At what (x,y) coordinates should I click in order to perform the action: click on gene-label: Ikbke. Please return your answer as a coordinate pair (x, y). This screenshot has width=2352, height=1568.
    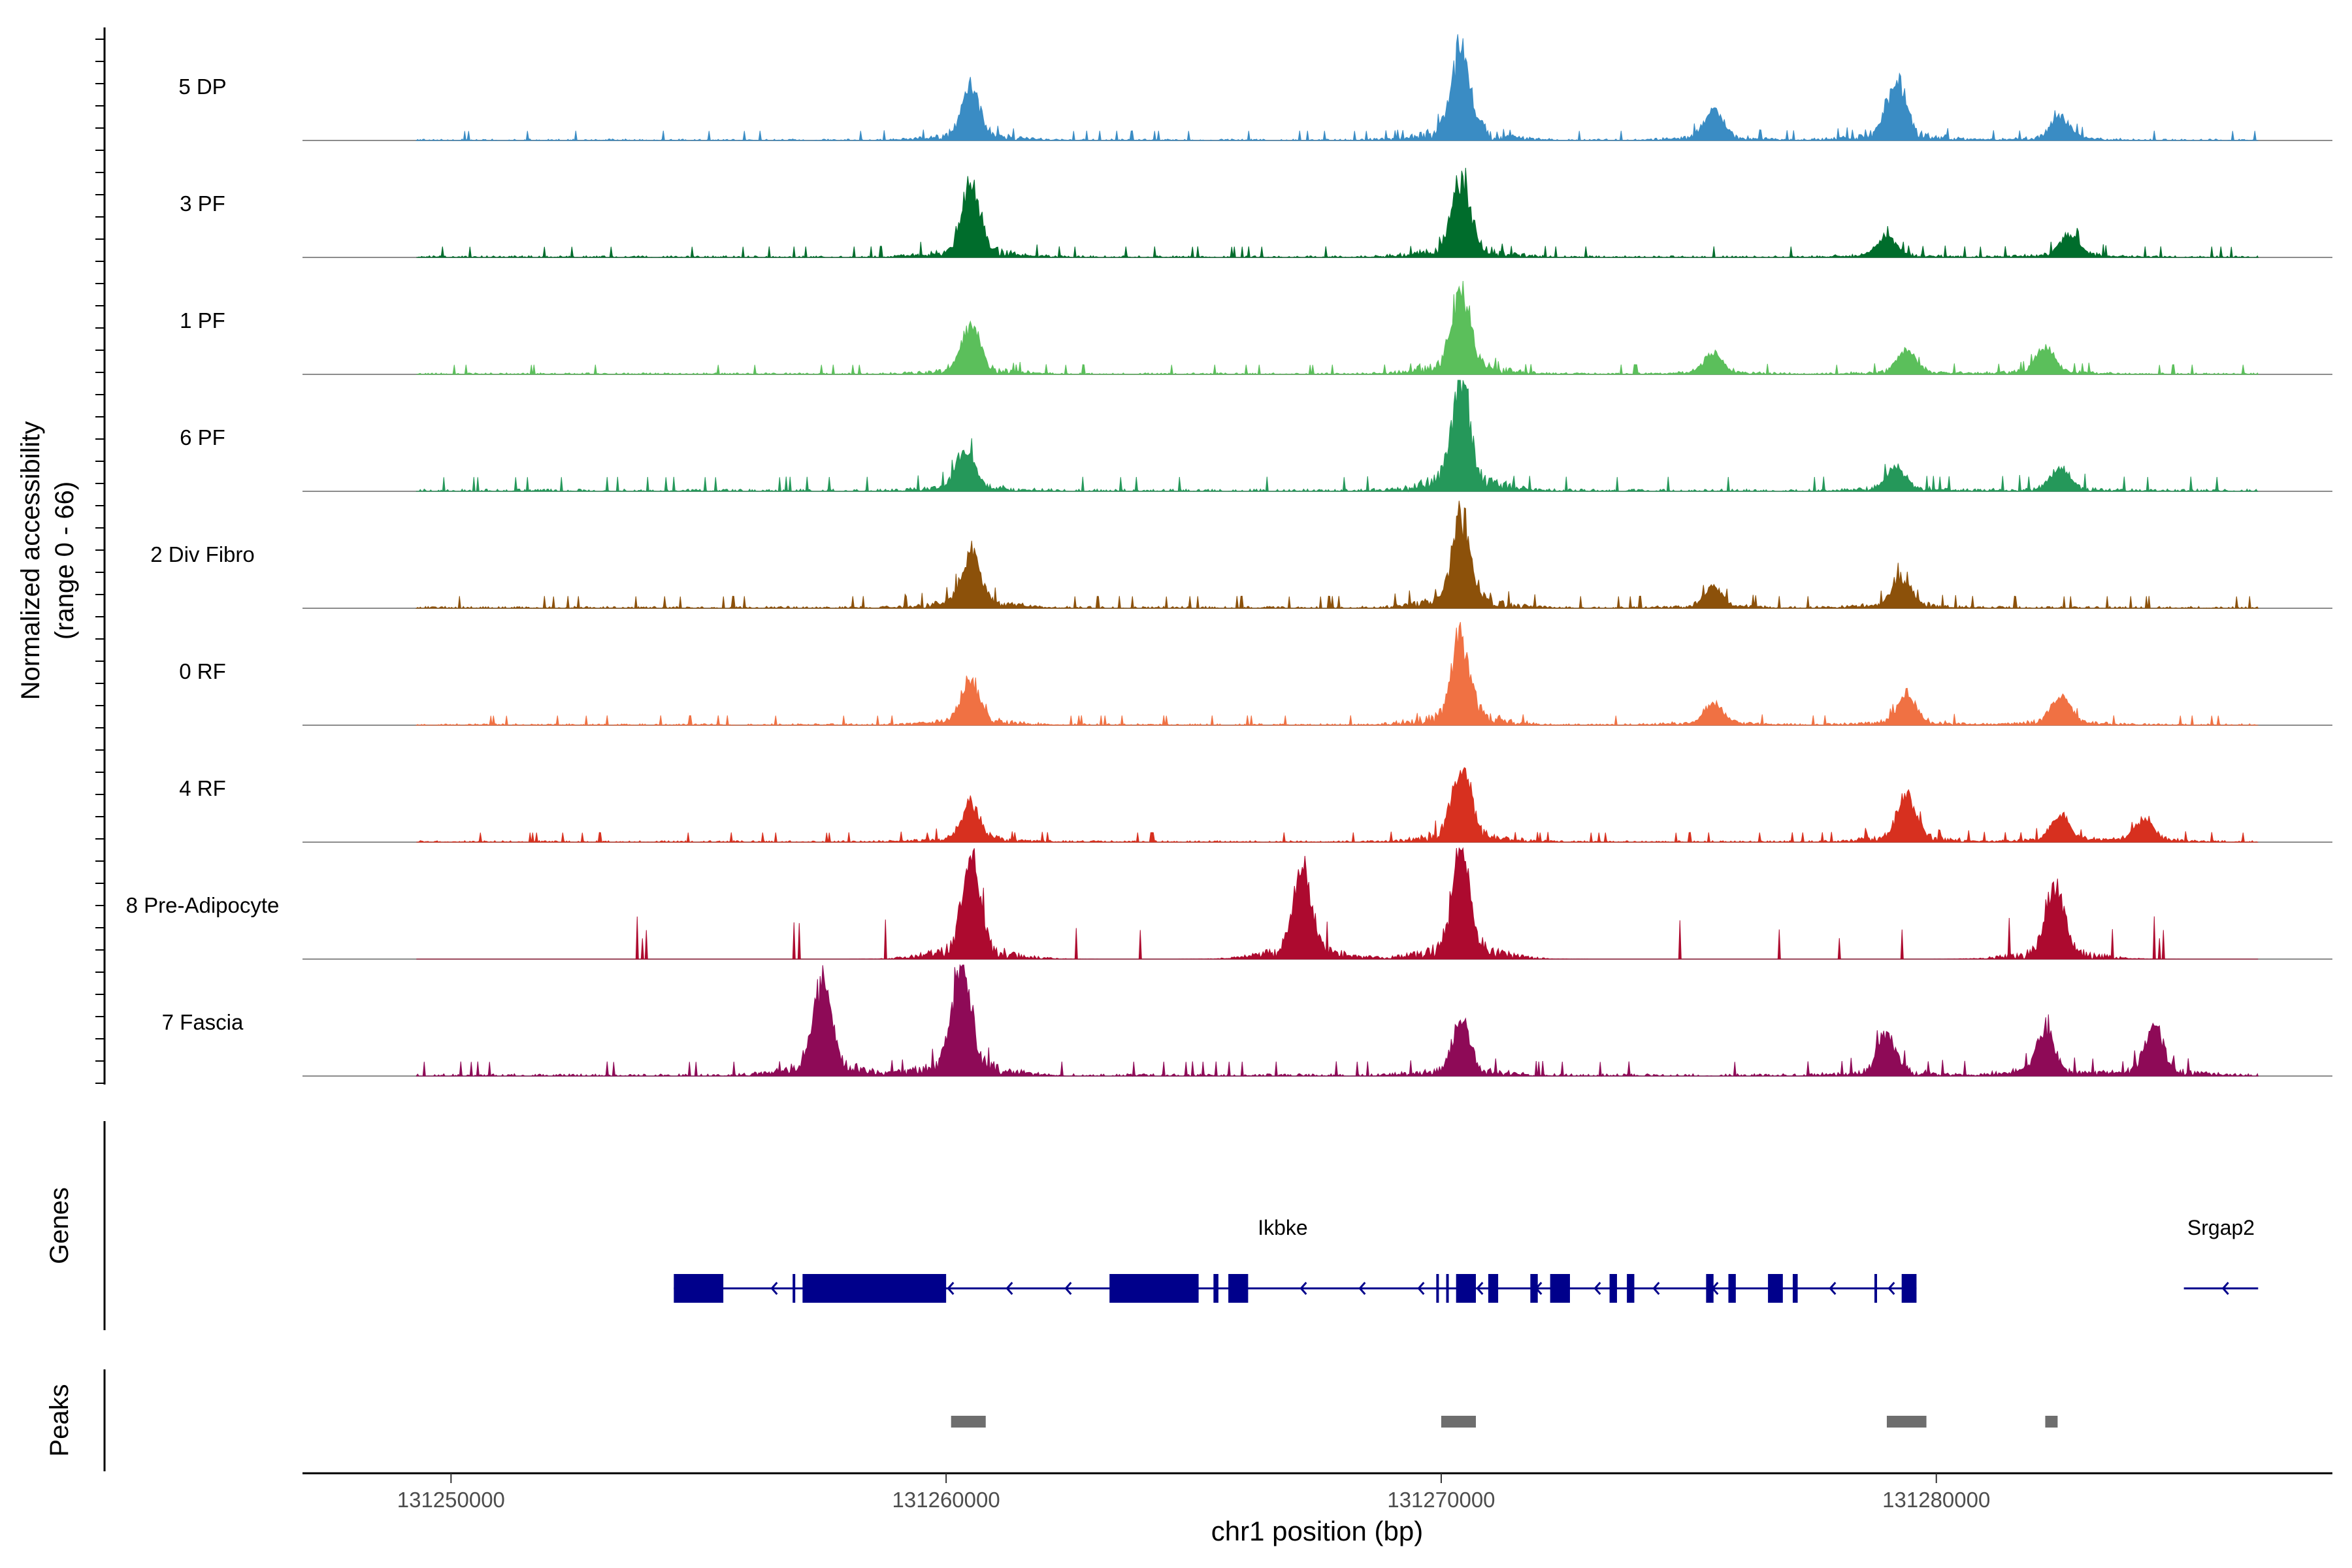
    Looking at the image, I should click on (1282, 1227).